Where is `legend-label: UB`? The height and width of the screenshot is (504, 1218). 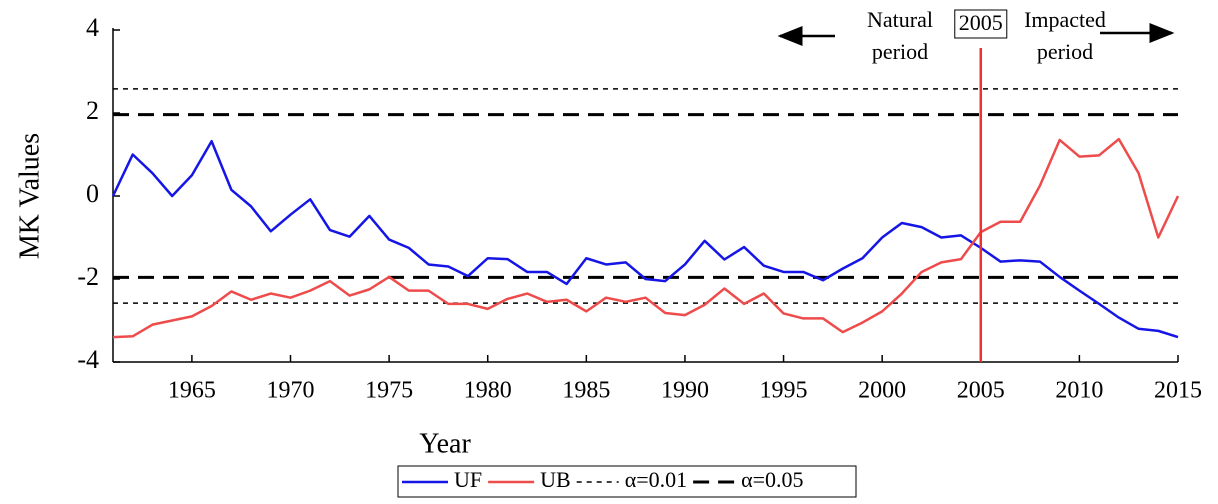
legend-label: UB is located at coordinates (555, 479).